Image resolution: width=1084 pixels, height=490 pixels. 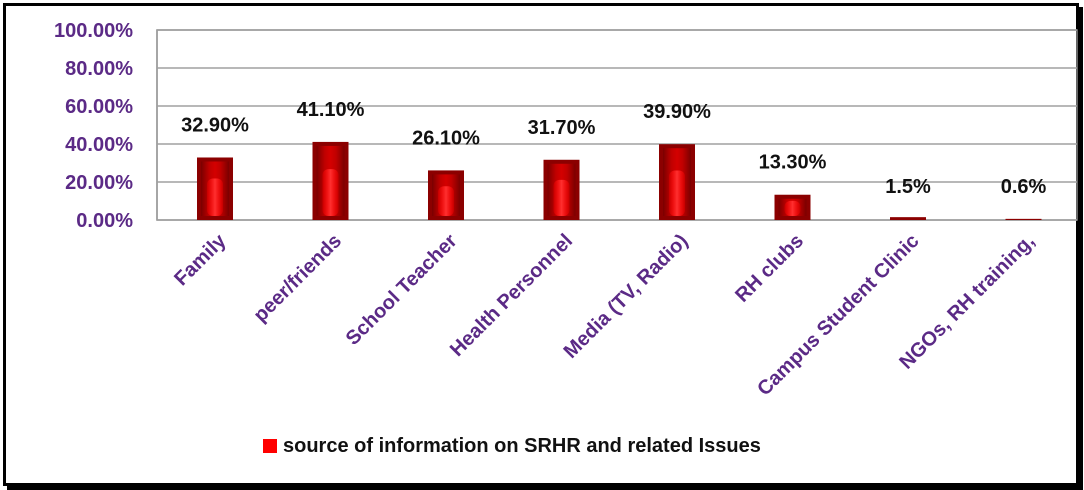 I want to click on y-axis-ticks: 0.00% 20.00% 40.00% 60.00% 80.00% 100.00%, so click(x=93, y=126).